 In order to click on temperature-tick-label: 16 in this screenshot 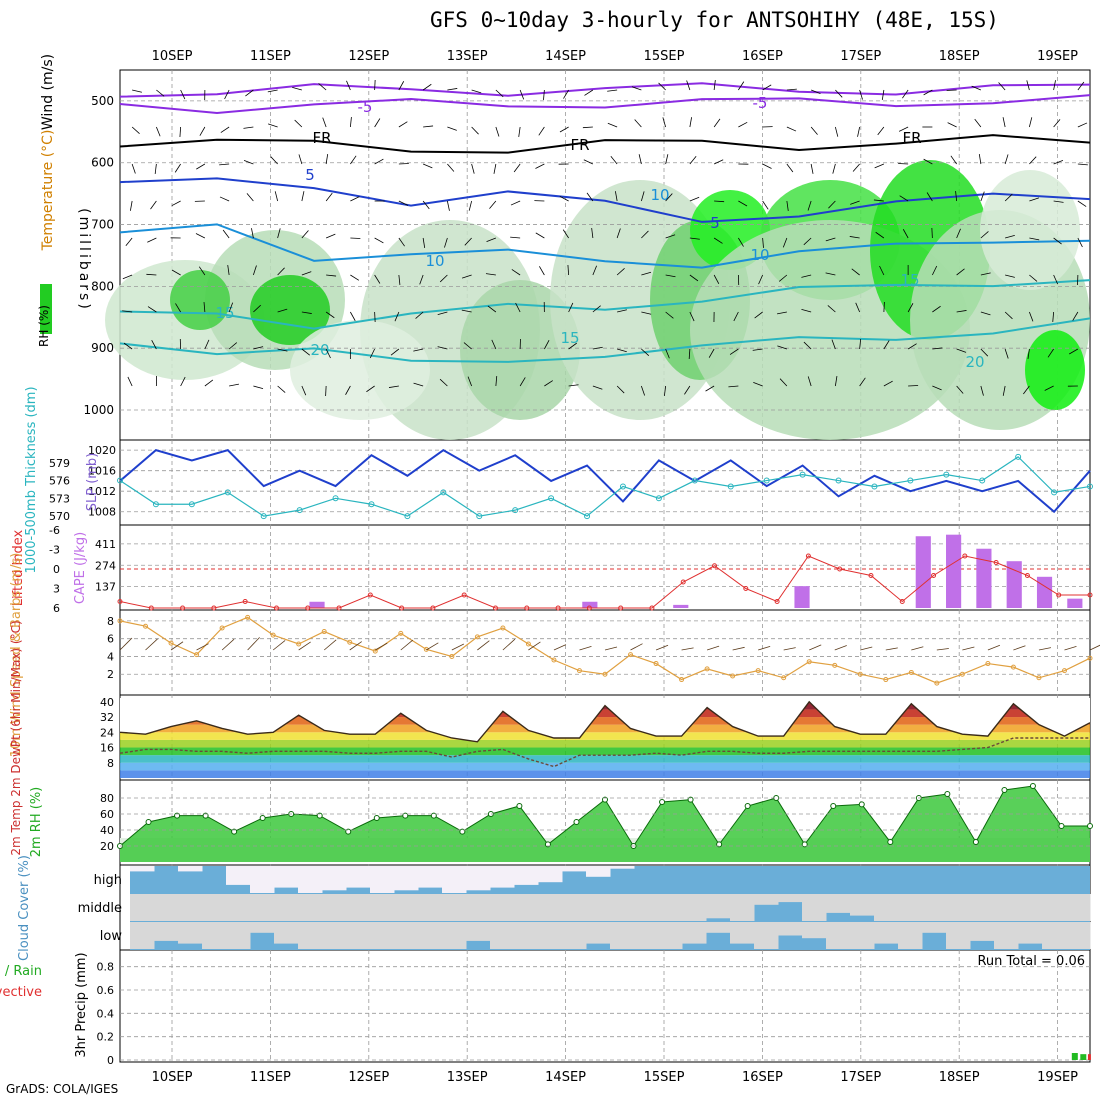, I will do `click(107, 748)`.